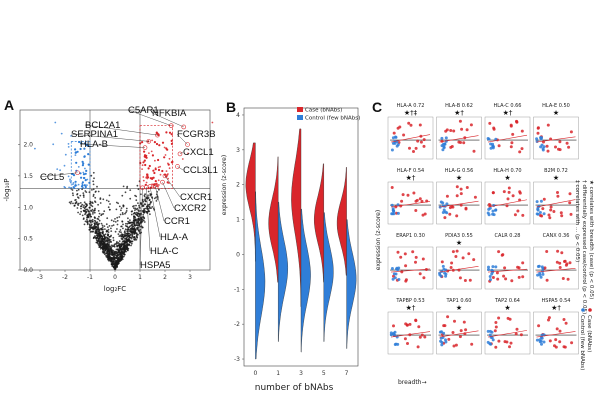 Image resolution: width=600 pixels, height=400 pixels. I want to click on fit-line, so click(556, 203).